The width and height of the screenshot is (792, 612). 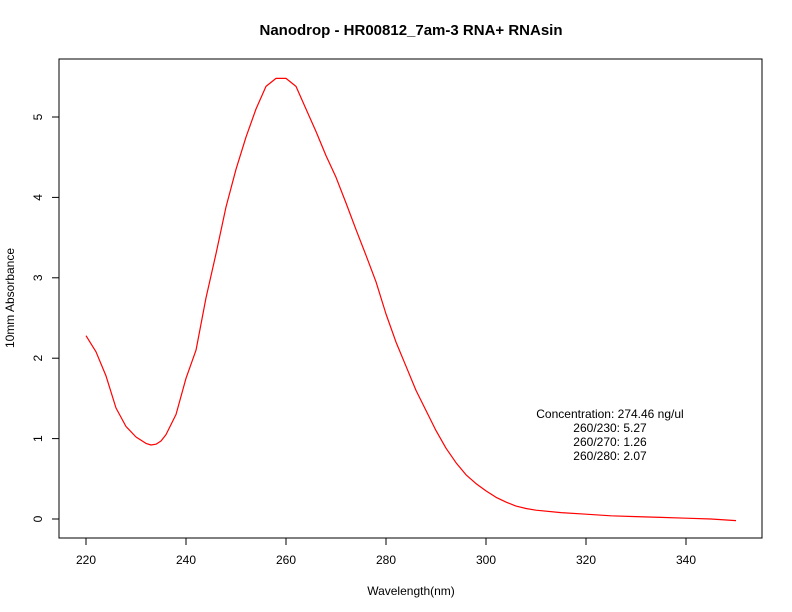 What do you see at coordinates (38, 197) in the screenshot?
I see `y-tick-label: 4` at bounding box center [38, 197].